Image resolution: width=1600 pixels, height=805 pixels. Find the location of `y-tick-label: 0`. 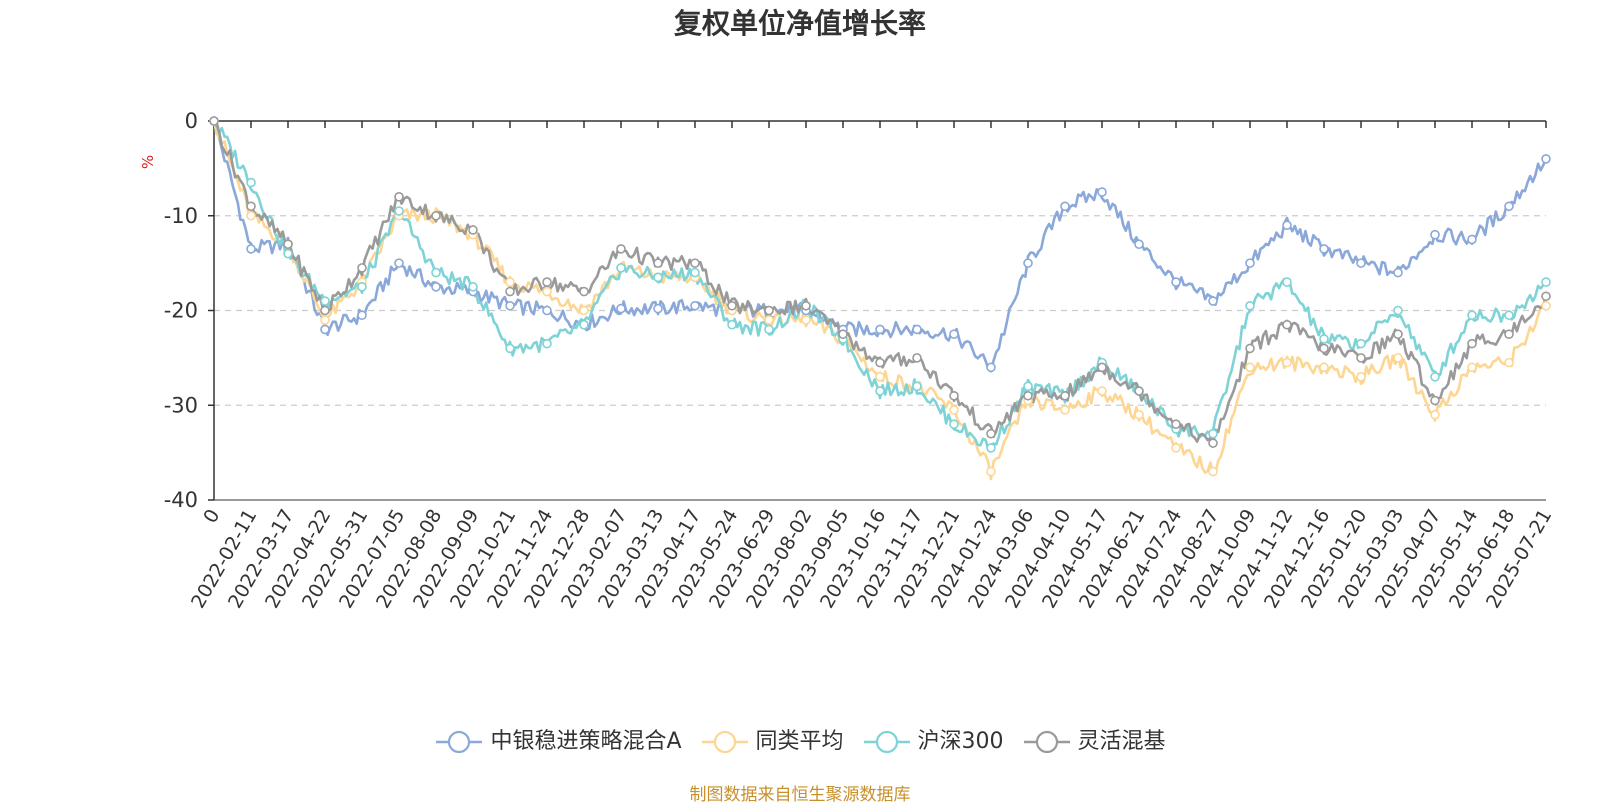

y-tick-label: 0 is located at coordinates (191, 121).